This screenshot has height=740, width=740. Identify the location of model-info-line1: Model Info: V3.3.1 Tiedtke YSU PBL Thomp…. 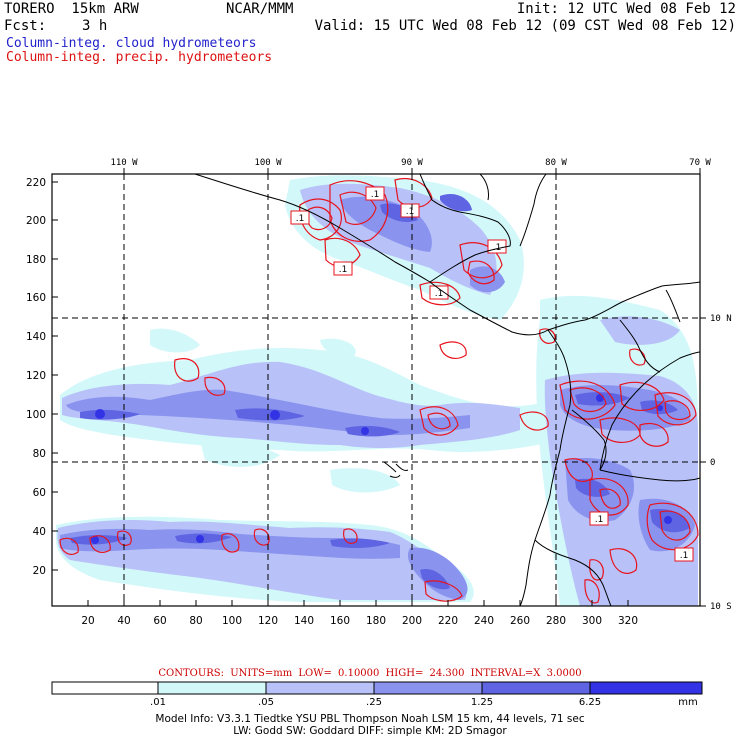
(370, 719).